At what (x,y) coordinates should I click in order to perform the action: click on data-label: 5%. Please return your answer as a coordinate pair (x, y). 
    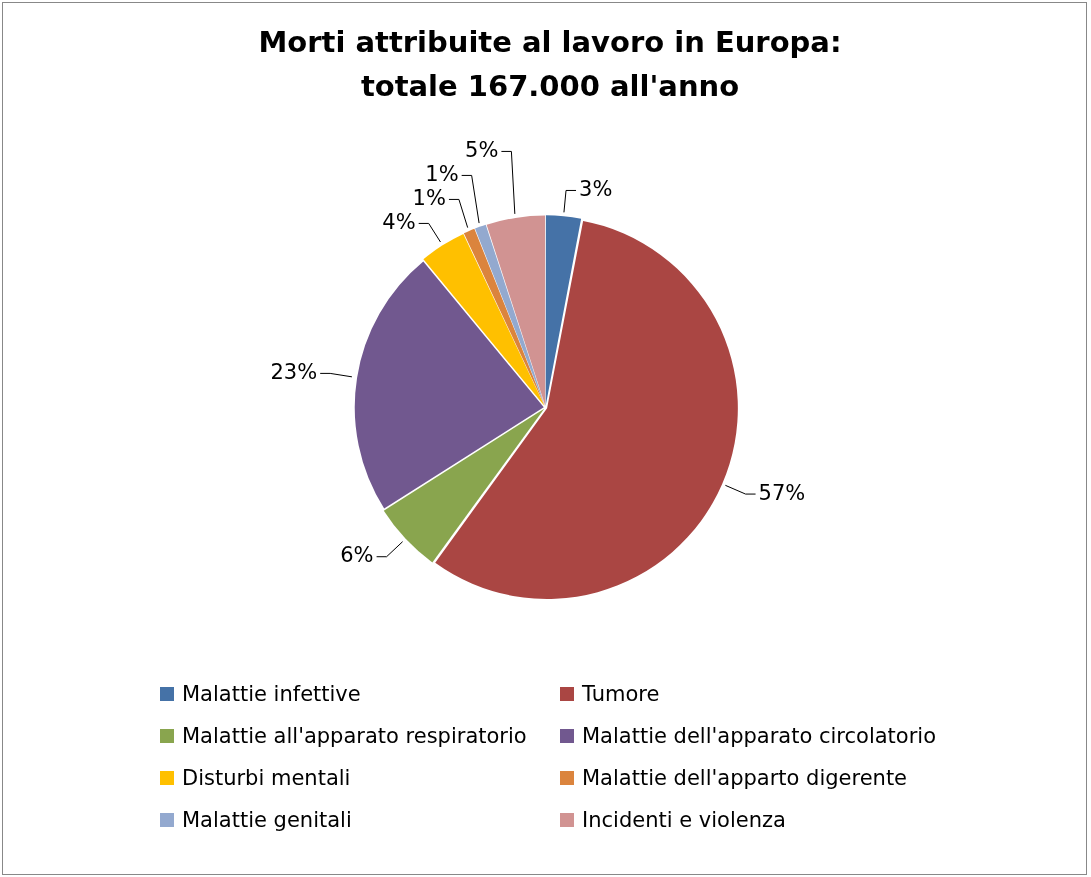
    Looking at the image, I should click on (482, 149).